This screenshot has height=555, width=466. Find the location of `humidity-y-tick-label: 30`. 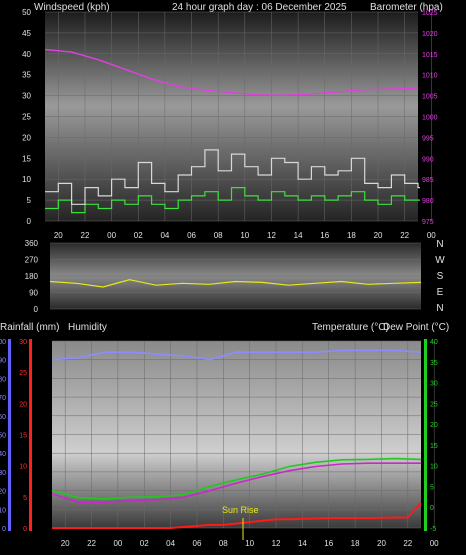

humidity-y-tick-label: 30 is located at coordinates (3, 473).